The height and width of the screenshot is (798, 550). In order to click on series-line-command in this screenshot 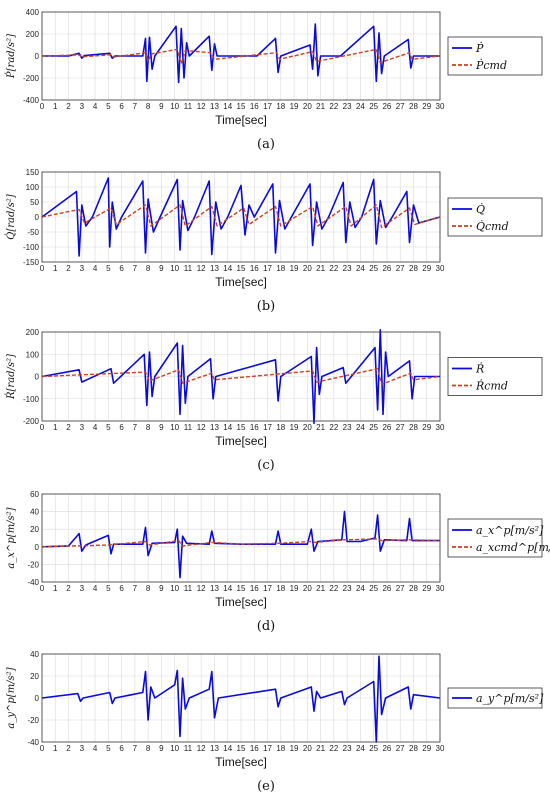, I will do `click(241, 56)`.